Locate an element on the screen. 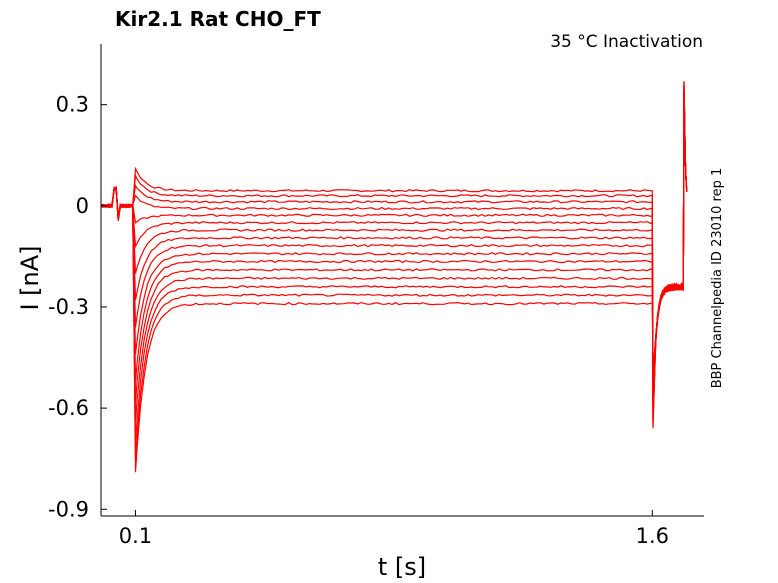 This screenshot has height=583, width=778. chart-subtitle: 35 °C Inactivation is located at coordinates (626, 42).